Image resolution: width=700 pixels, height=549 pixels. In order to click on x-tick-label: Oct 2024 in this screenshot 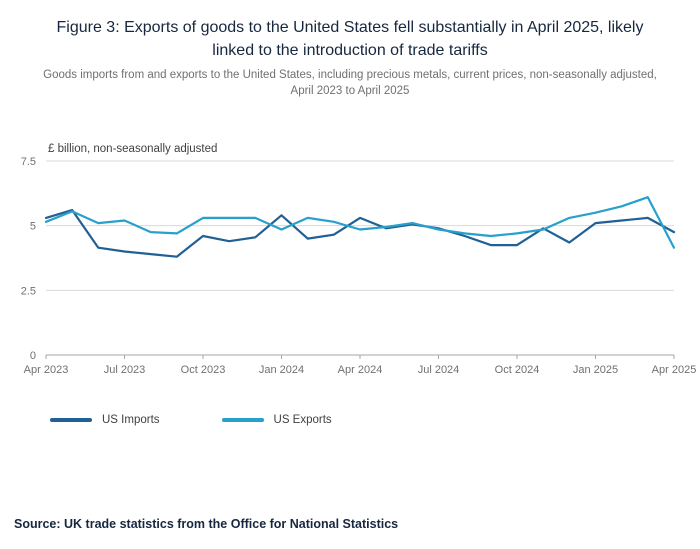, I will do `click(517, 370)`.